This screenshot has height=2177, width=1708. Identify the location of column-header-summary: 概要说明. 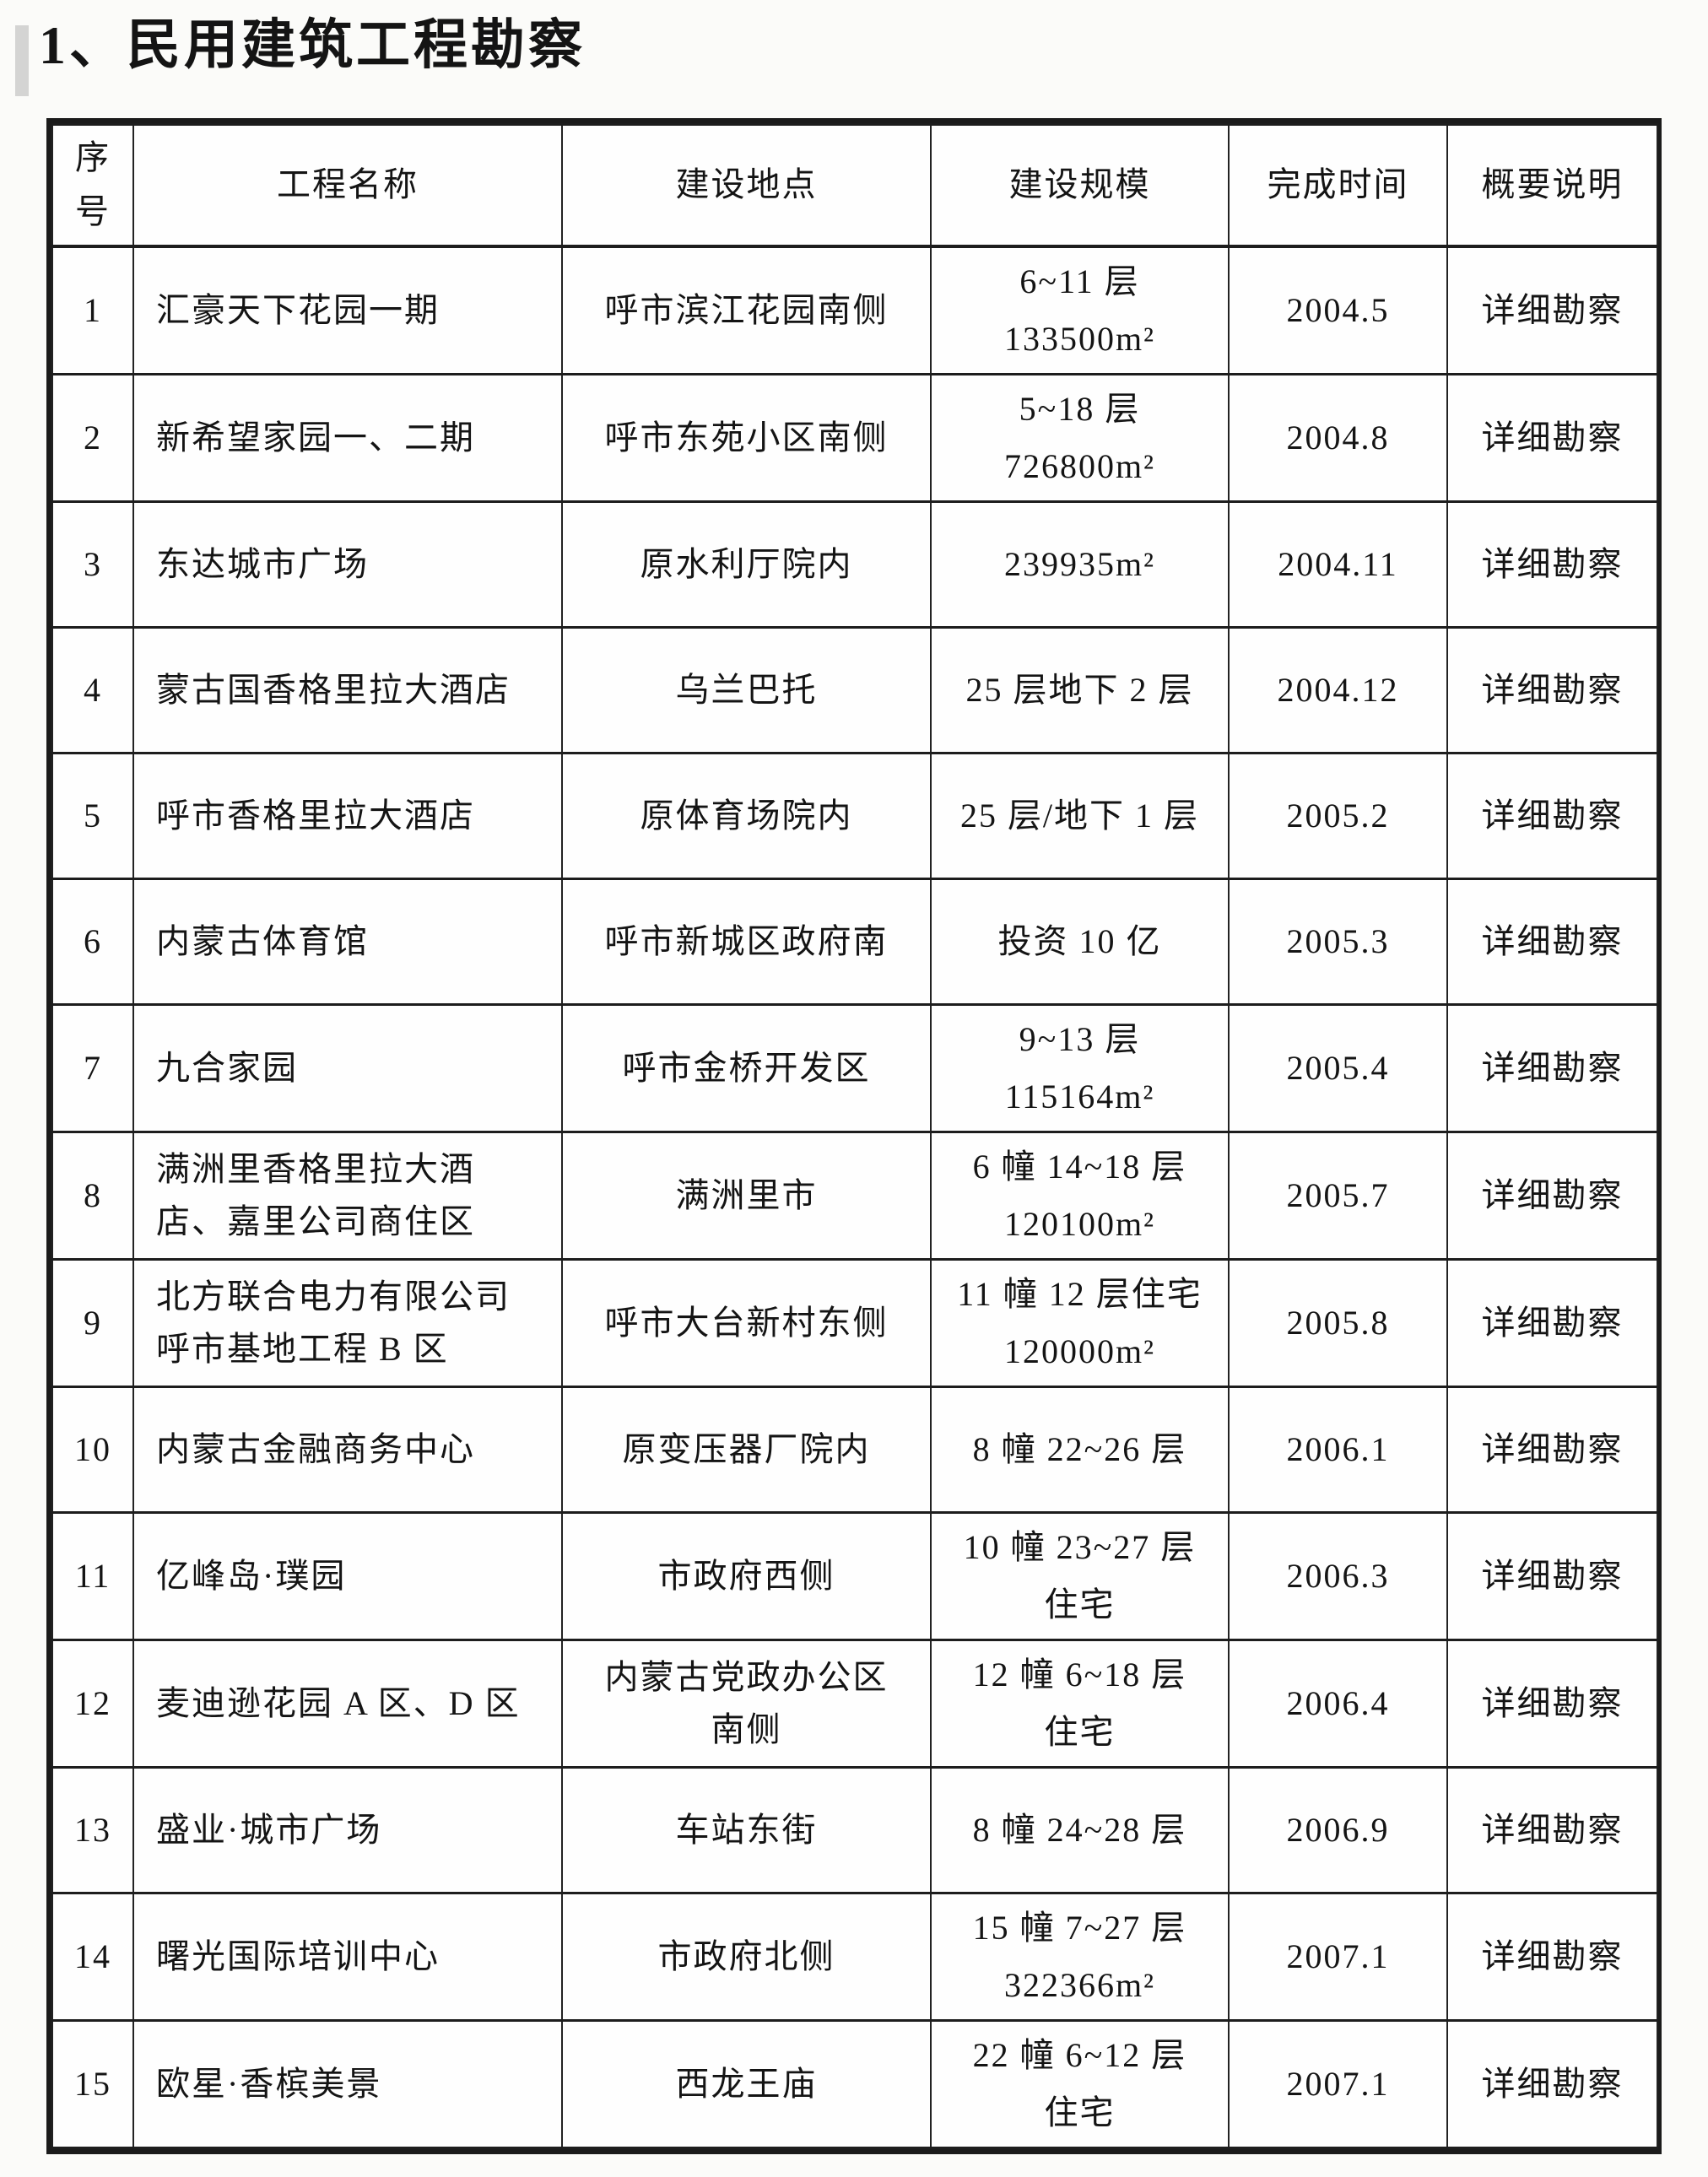
(1552, 185).